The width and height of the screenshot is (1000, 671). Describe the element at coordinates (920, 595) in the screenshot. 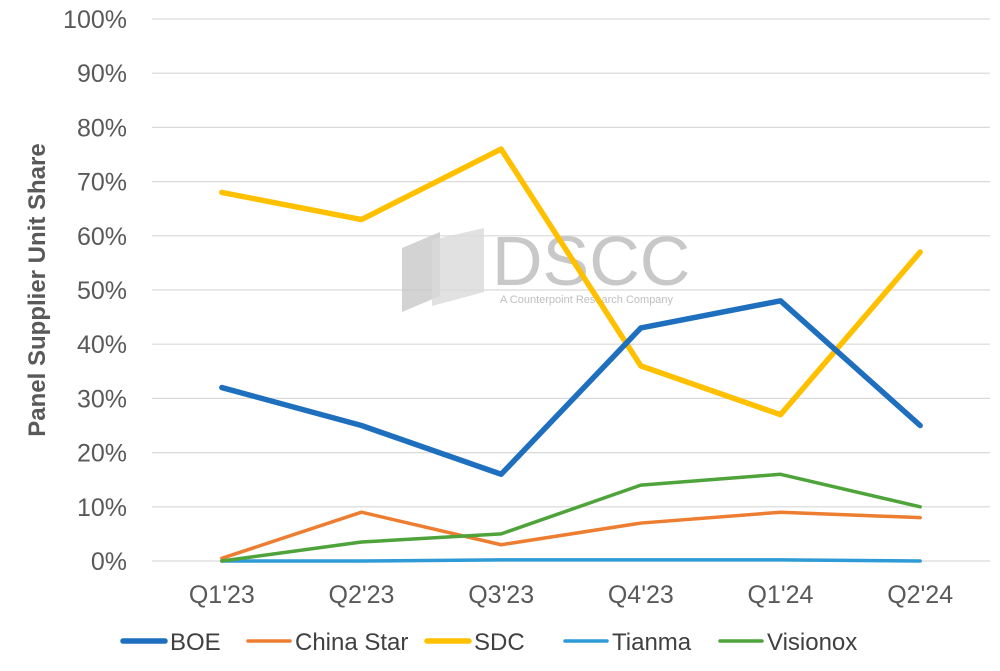

I see `x-tick-label: Q2'24` at that location.